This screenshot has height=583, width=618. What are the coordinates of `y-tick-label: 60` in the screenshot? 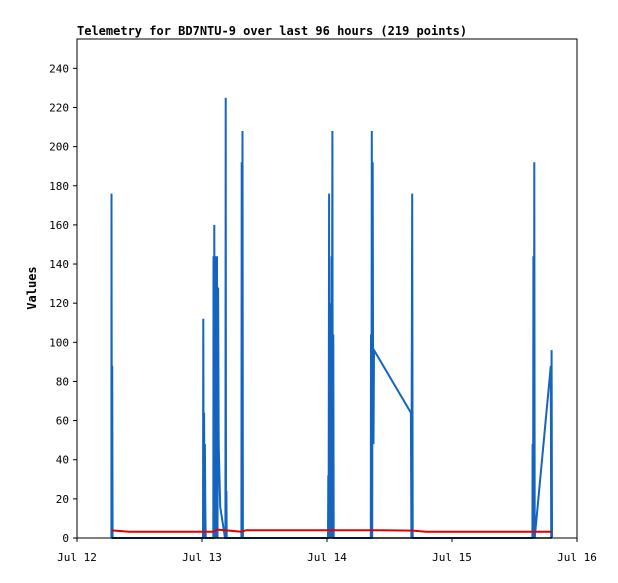 It's located at (62, 421).